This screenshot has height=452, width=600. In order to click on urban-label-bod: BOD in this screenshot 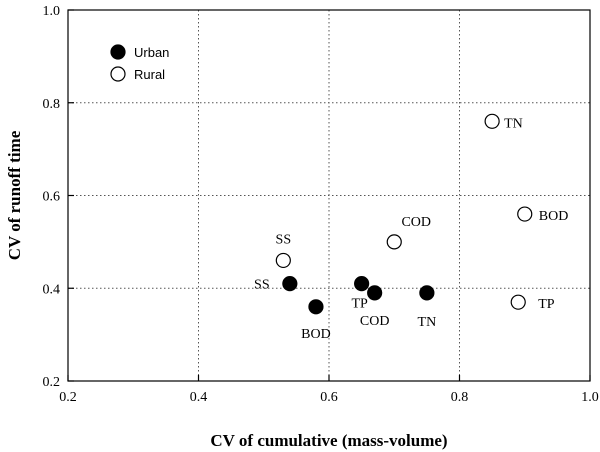, I will do `click(316, 334)`.